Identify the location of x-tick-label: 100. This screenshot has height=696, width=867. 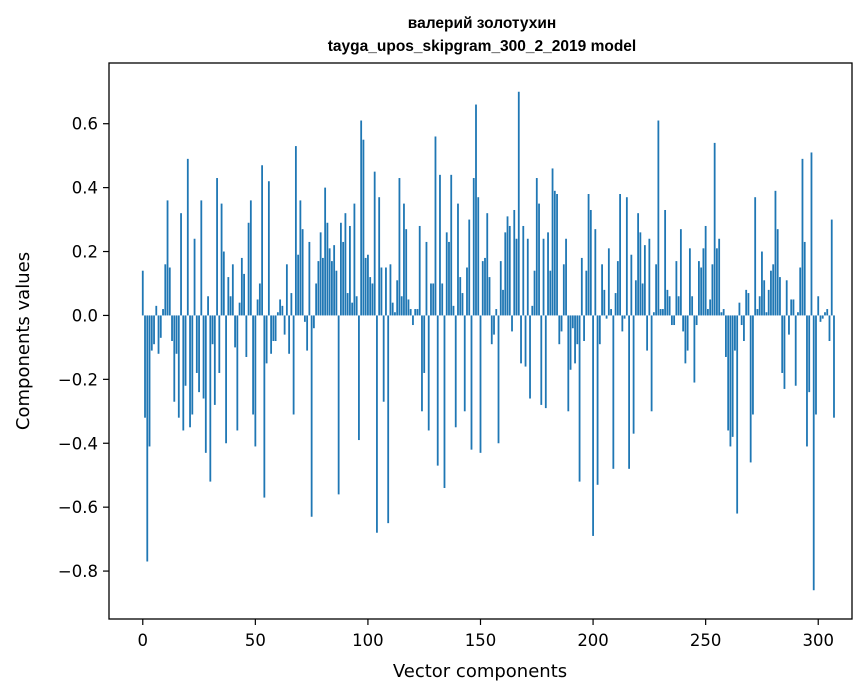
(368, 640).